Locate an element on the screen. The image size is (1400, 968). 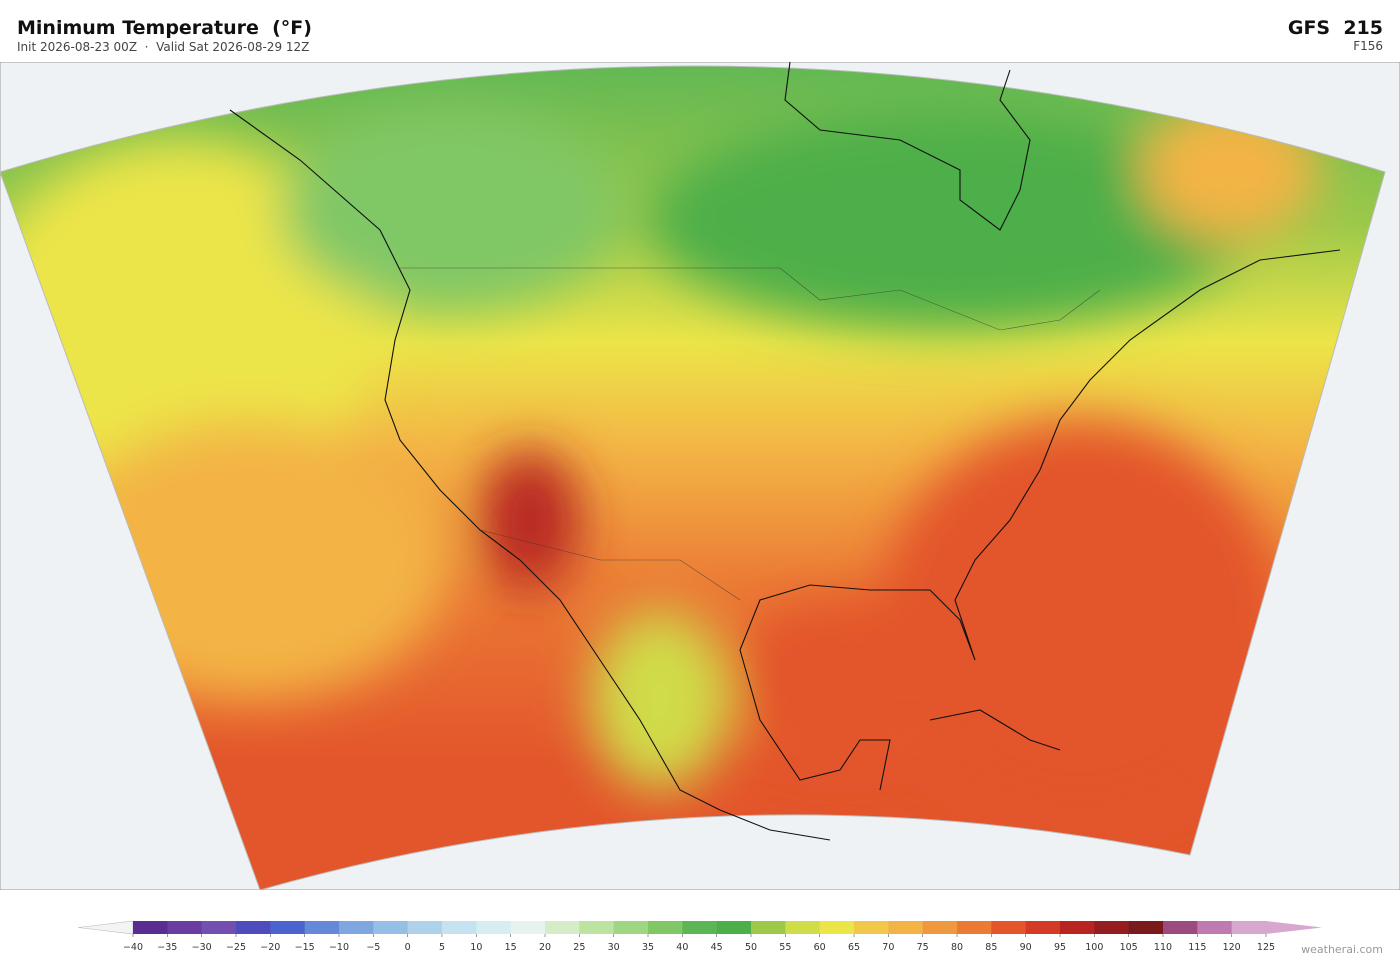
colorbar-label: 10 is located at coordinates (476, 947).